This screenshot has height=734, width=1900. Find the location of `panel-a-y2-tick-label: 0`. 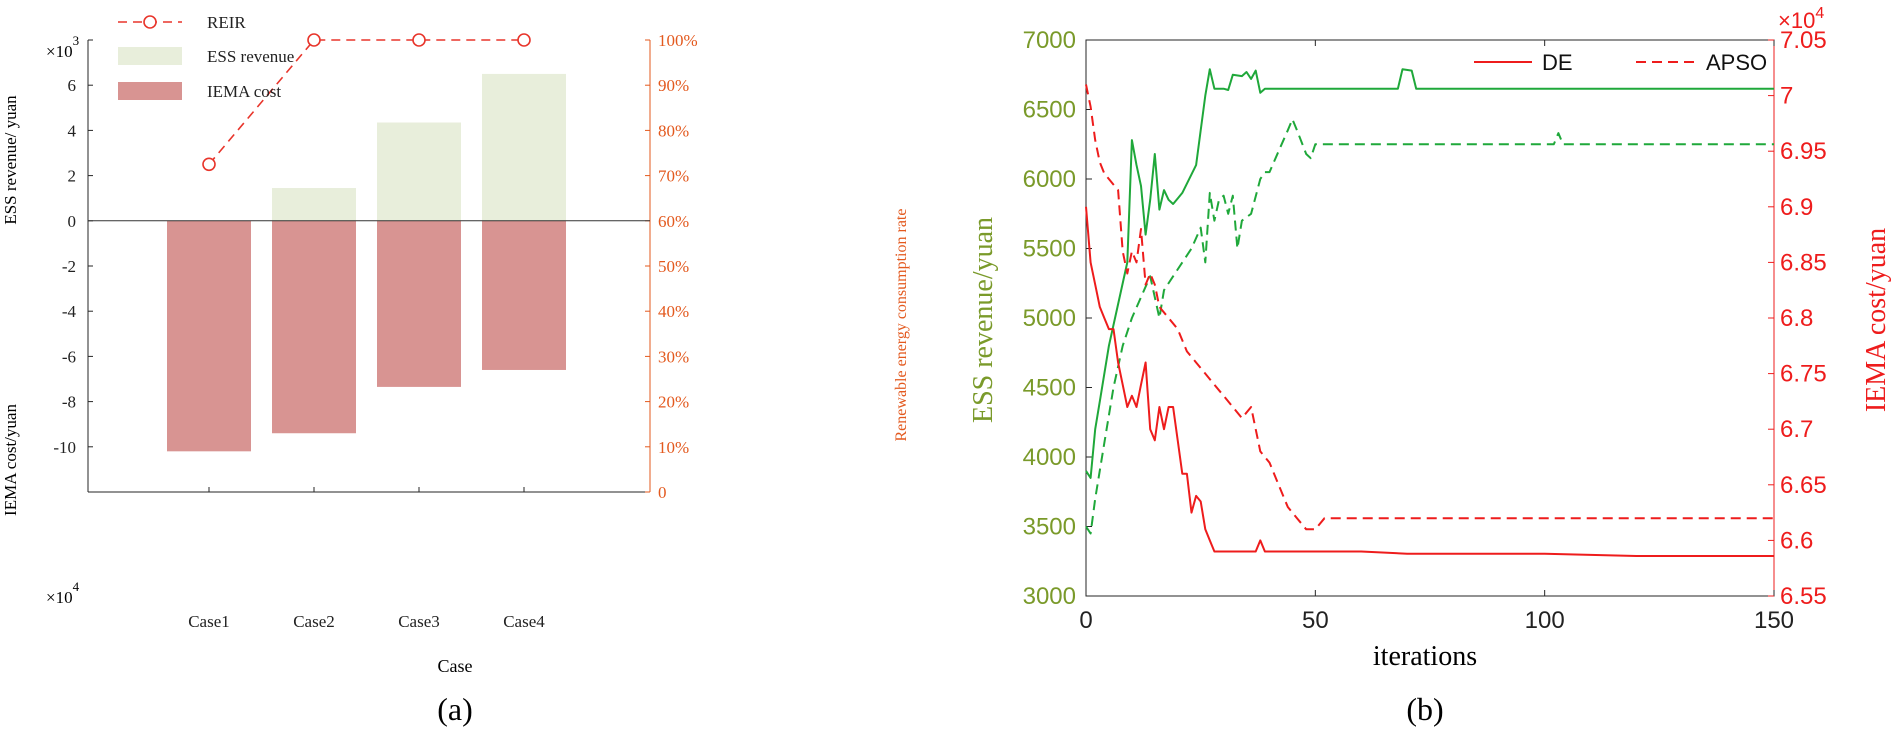

panel-a-y2-tick-label: 0 is located at coordinates (662, 492).